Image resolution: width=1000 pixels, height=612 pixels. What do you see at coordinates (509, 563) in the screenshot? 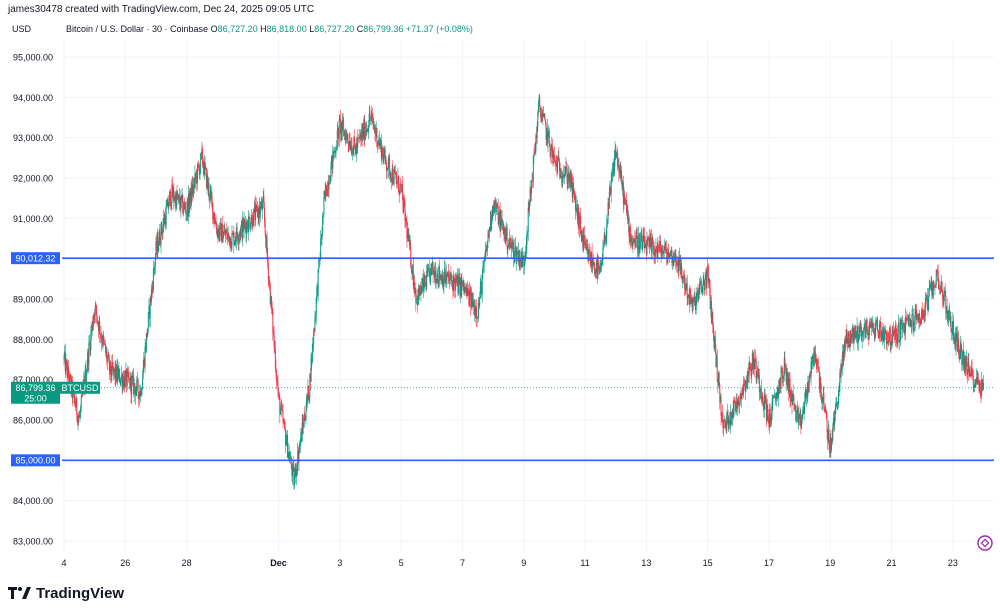
I see `time-axis: 4 26 28 Dec 3 5 7 9 11 13 15 17 19 21 23` at bounding box center [509, 563].